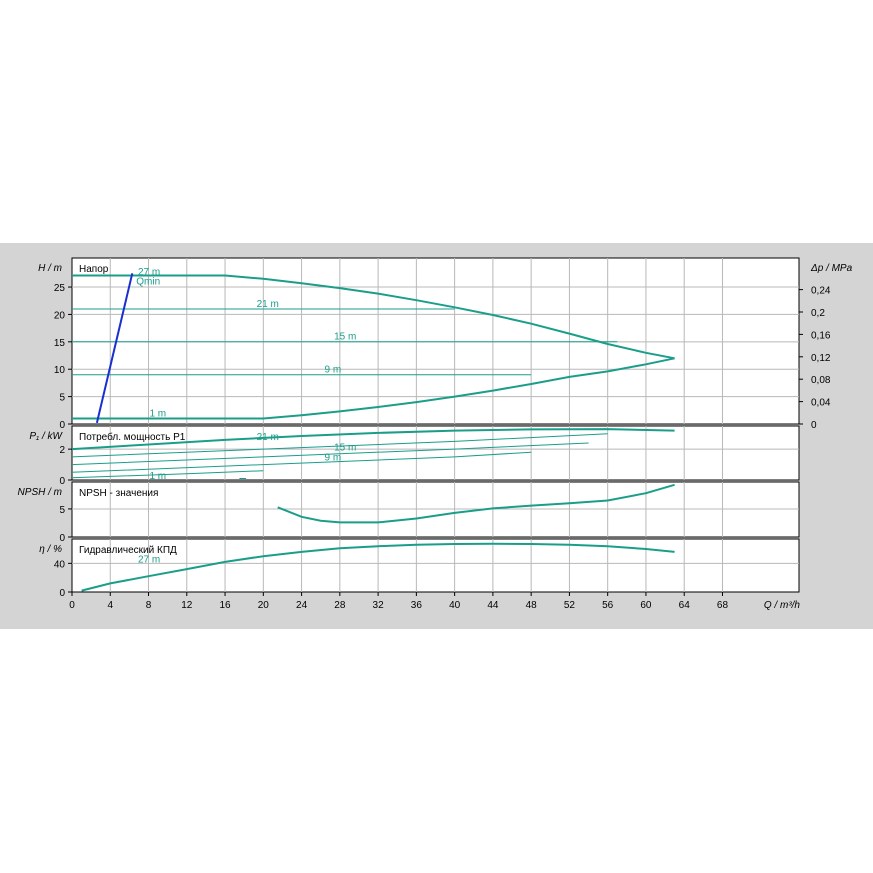 The image size is (873, 873). Describe the element at coordinates (72, 605) in the screenshot. I see `x-tick-label: 0` at that location.